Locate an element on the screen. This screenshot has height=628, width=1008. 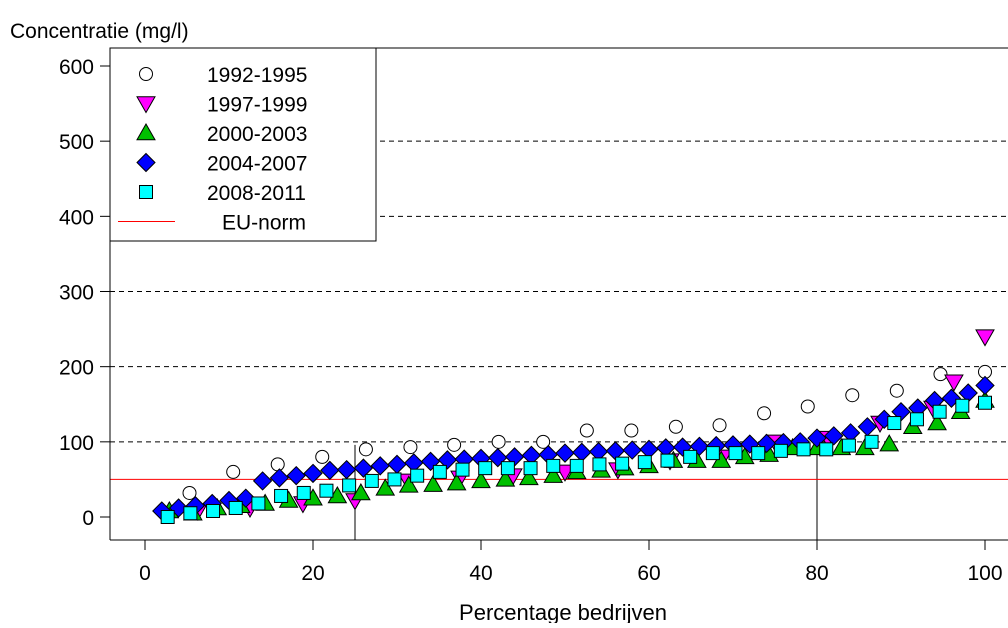
y-tick-label-500: 500 is located at coordinates (76, 142).